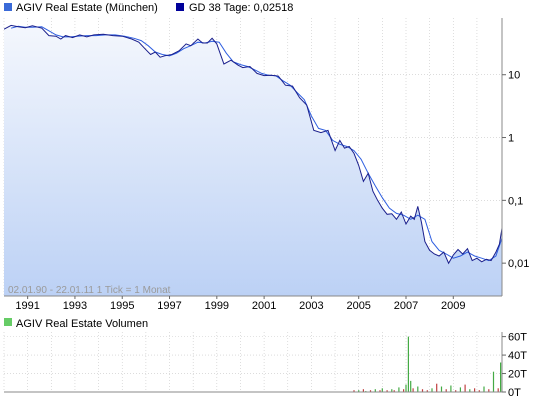 Image resolution: width=545 pixels, height=401 pixels. I want to click on legend-volume-label: AGIV Real Estate Volumen, so click(82, 324).